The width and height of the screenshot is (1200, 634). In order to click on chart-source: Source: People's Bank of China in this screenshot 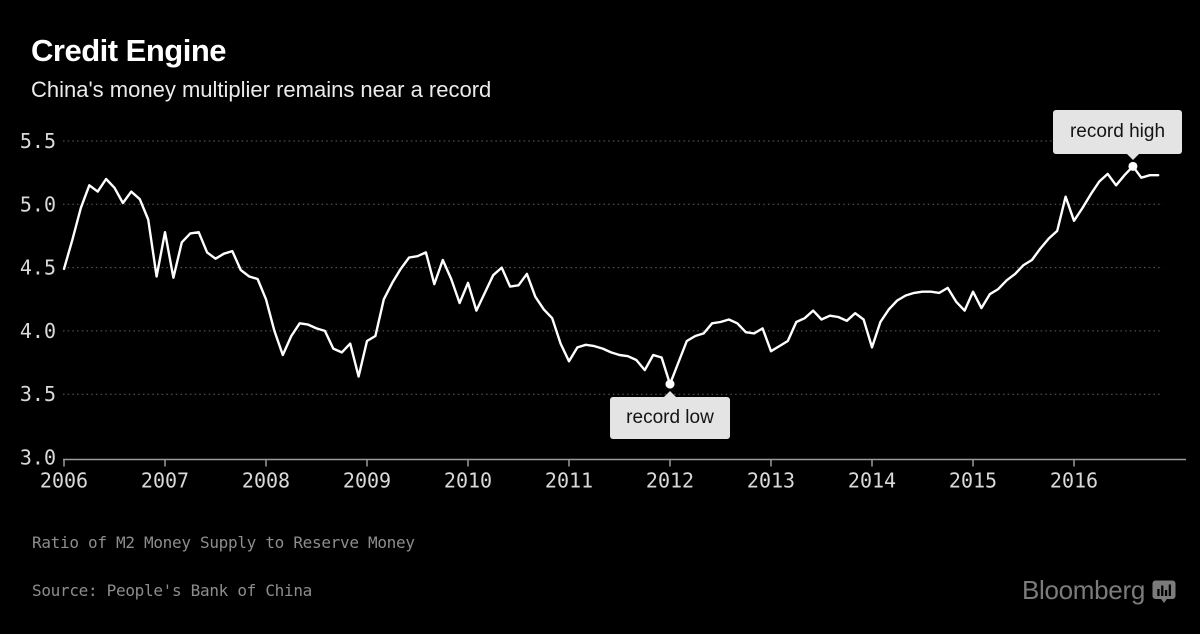, I will do `click(172, 590)`.